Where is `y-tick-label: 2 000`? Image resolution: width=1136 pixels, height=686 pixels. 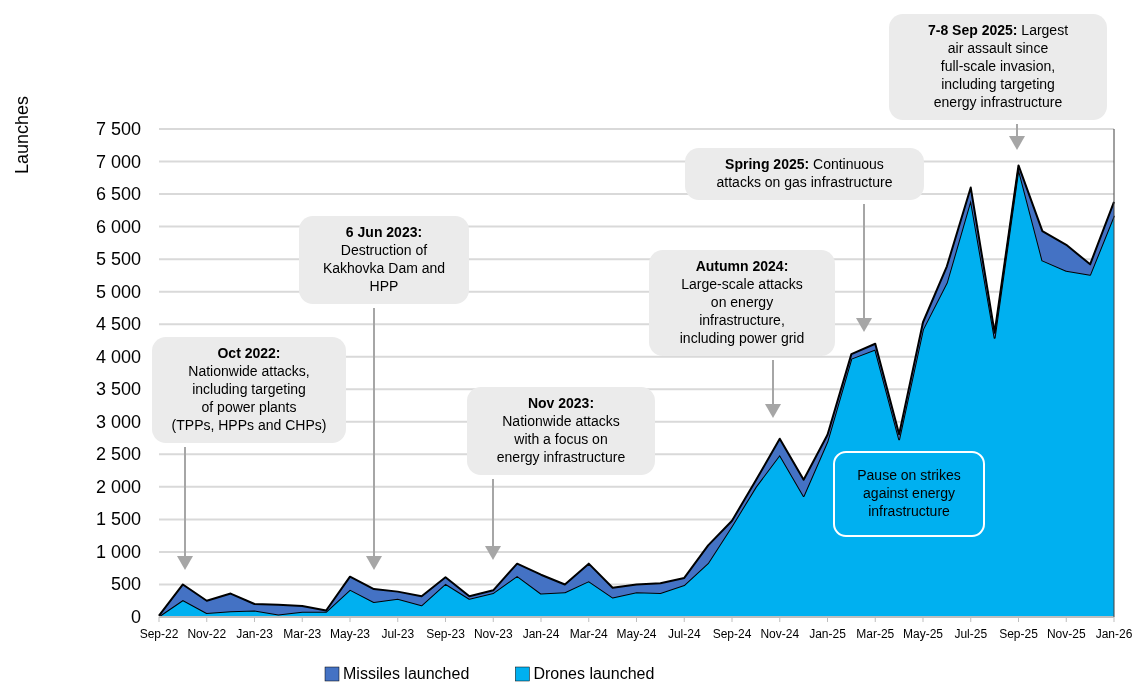 y-tick-label: 2 000 is located at coordinates (118, 486).